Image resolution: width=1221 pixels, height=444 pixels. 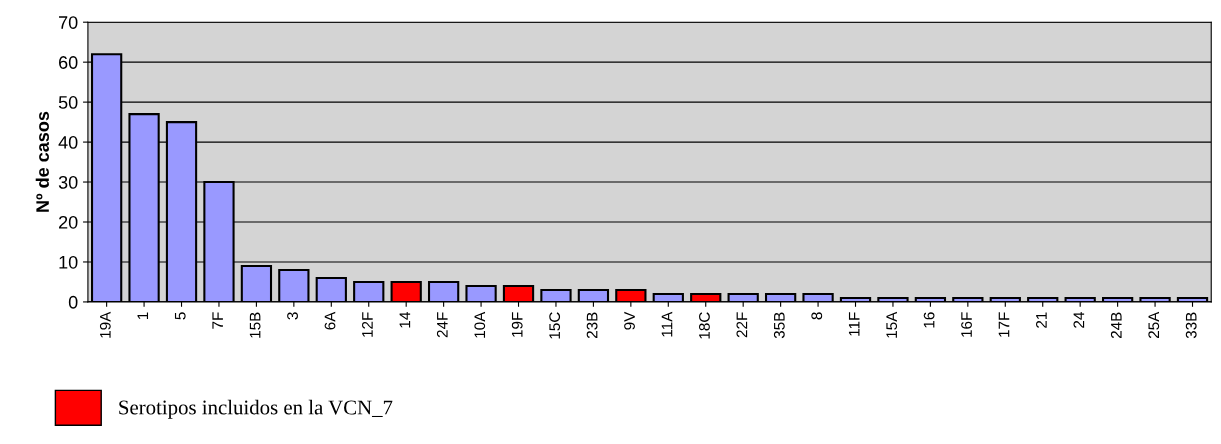 I want to click on x-tick-label: 33B, so click(x=1191, y=325).